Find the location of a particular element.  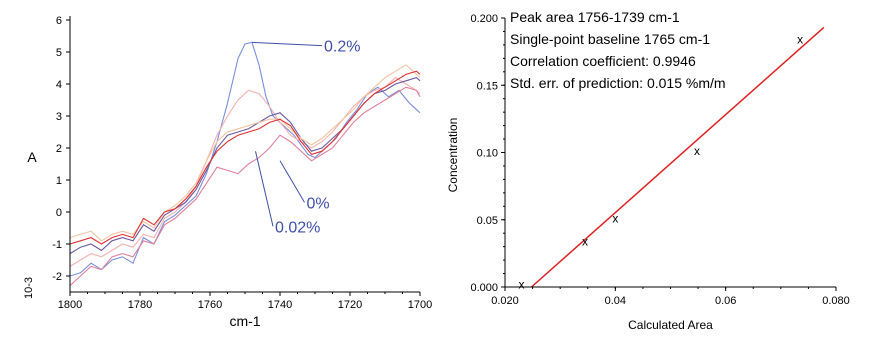

y-tick-label: 0.200 is located at coordinates (484, 19).